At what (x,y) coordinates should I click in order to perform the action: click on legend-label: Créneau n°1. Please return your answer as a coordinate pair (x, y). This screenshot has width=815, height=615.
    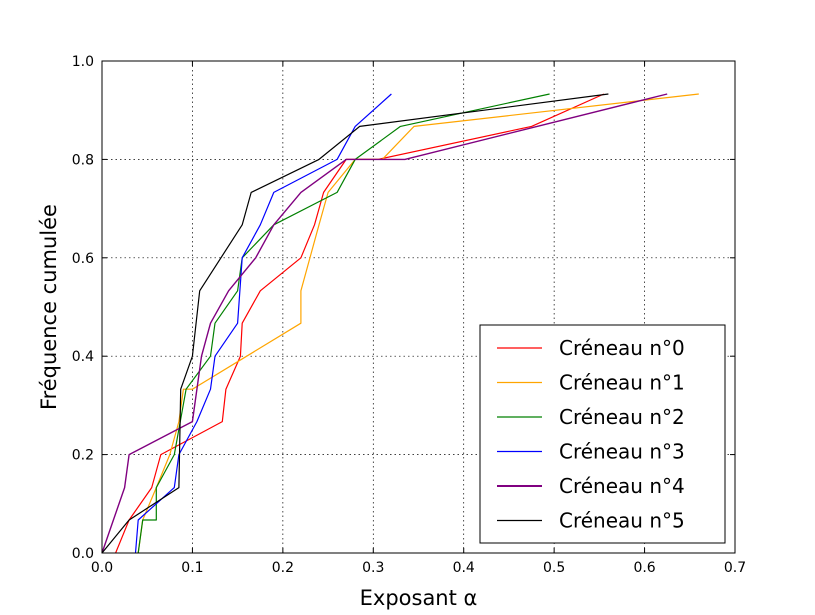
    Looking at the image, I should click on (622, 383).